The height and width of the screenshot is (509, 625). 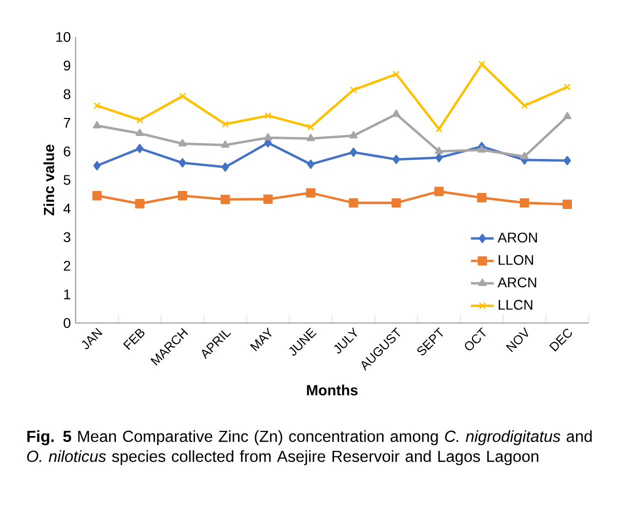 What do you see at coordinates (515, 305) in the screenshot?
I see `legend-label: LLCN` at bounding box center [515, 305].